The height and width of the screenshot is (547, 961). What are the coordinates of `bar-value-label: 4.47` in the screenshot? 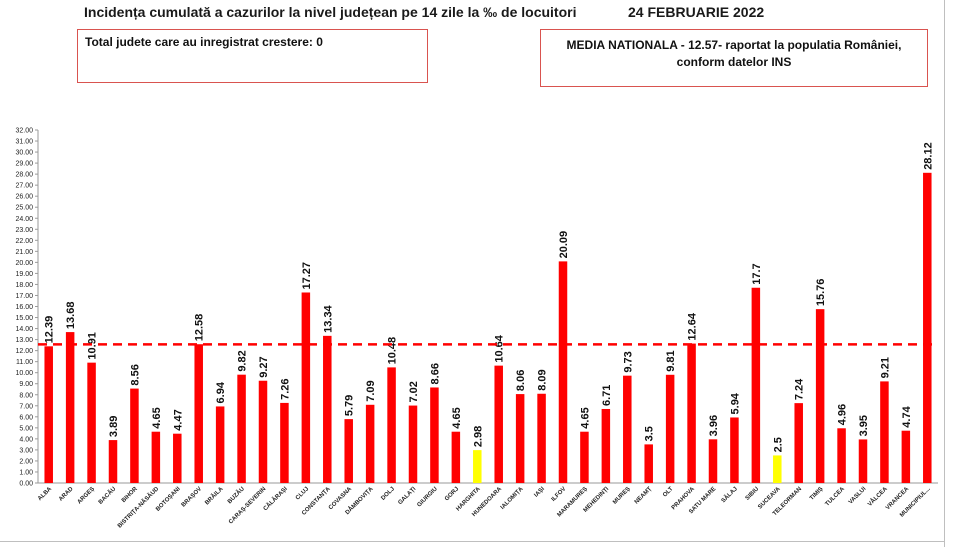 It's located at (178, 419).